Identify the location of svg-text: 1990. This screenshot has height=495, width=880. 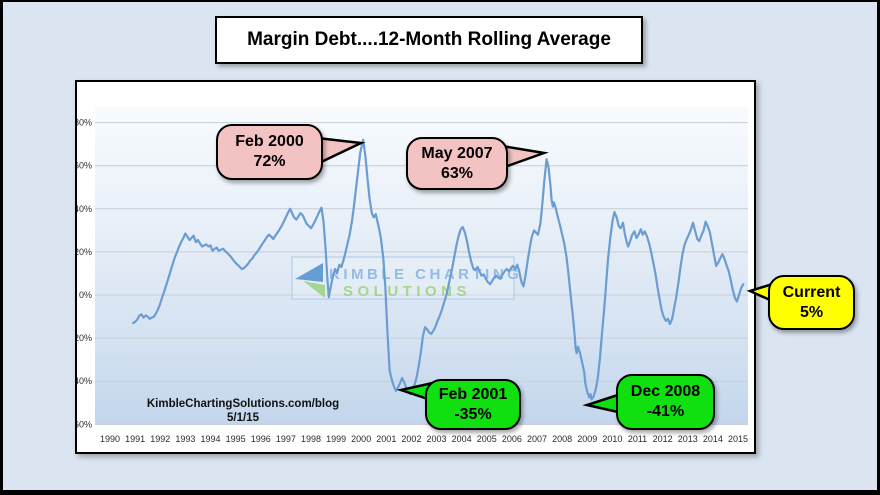
(110, 439).